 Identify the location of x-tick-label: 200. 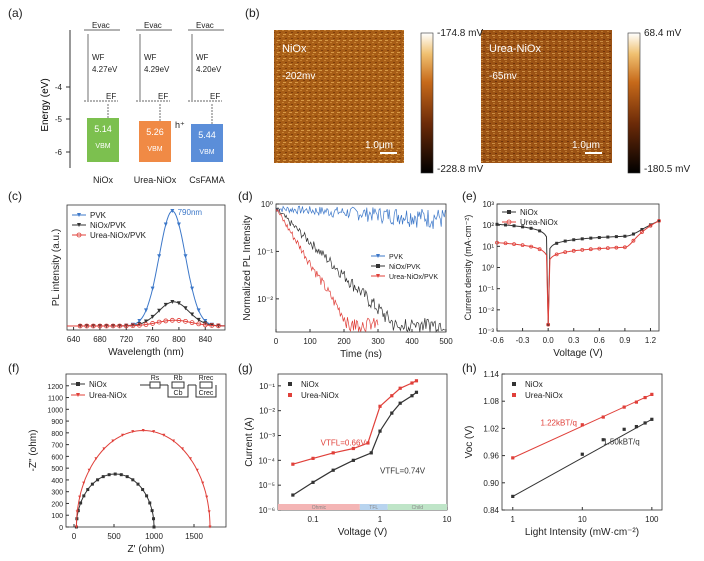
(344, 341).